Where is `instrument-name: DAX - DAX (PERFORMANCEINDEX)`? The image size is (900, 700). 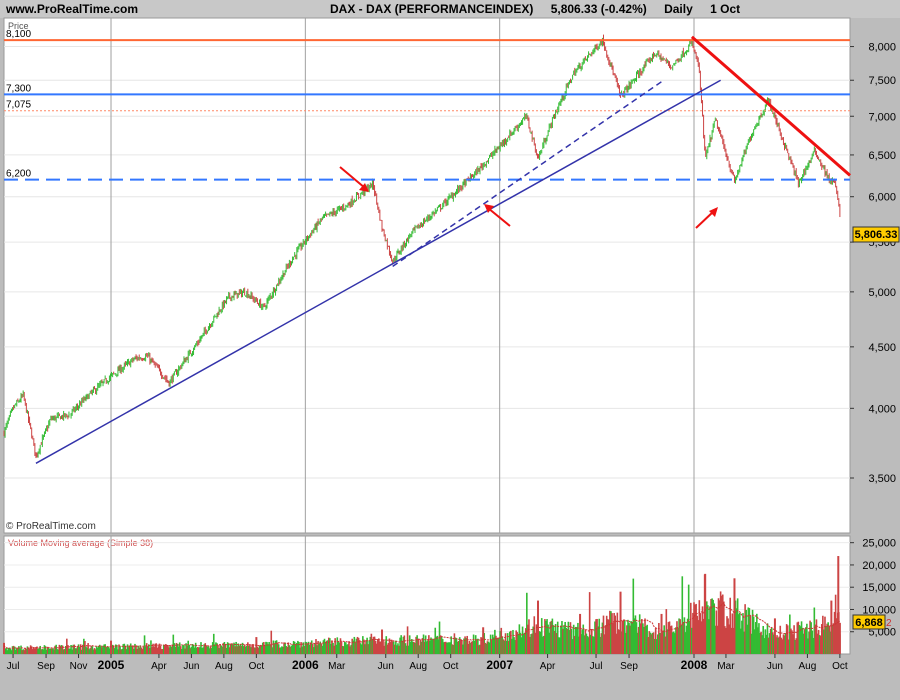 instrument-name: DAX - DAX (PERFORMANCEINDEX) is located at coordinates (432, 9).